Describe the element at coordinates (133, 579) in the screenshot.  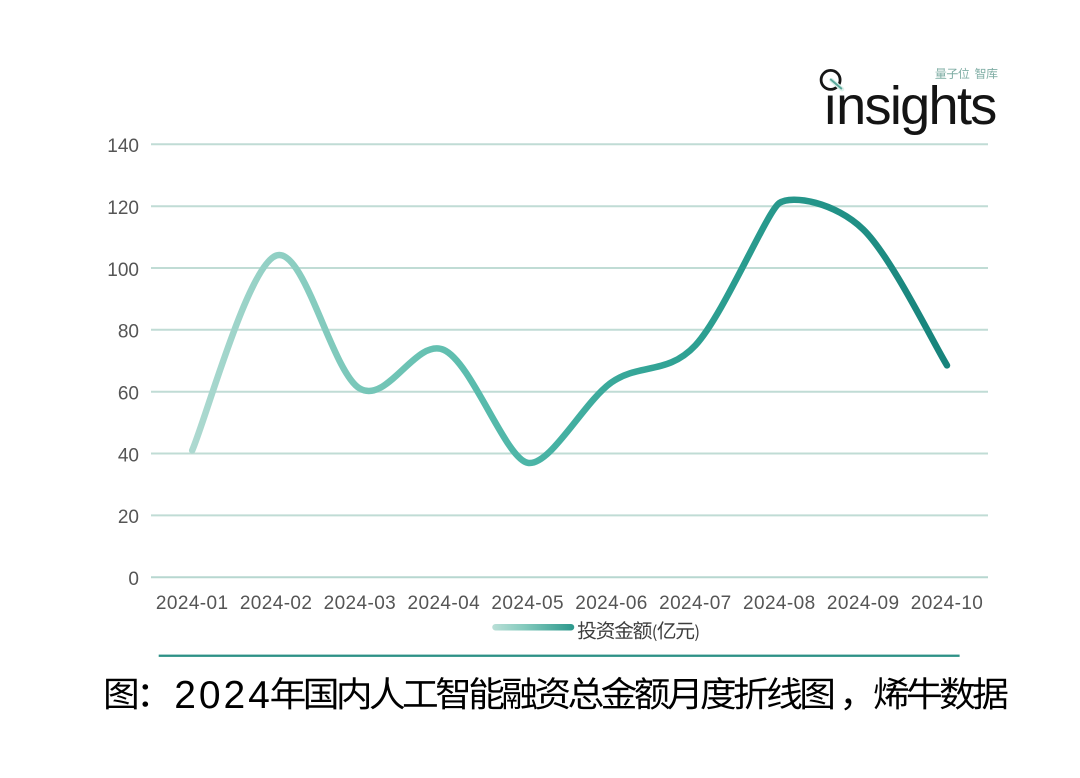
I see `svg-text: 0` at that location.